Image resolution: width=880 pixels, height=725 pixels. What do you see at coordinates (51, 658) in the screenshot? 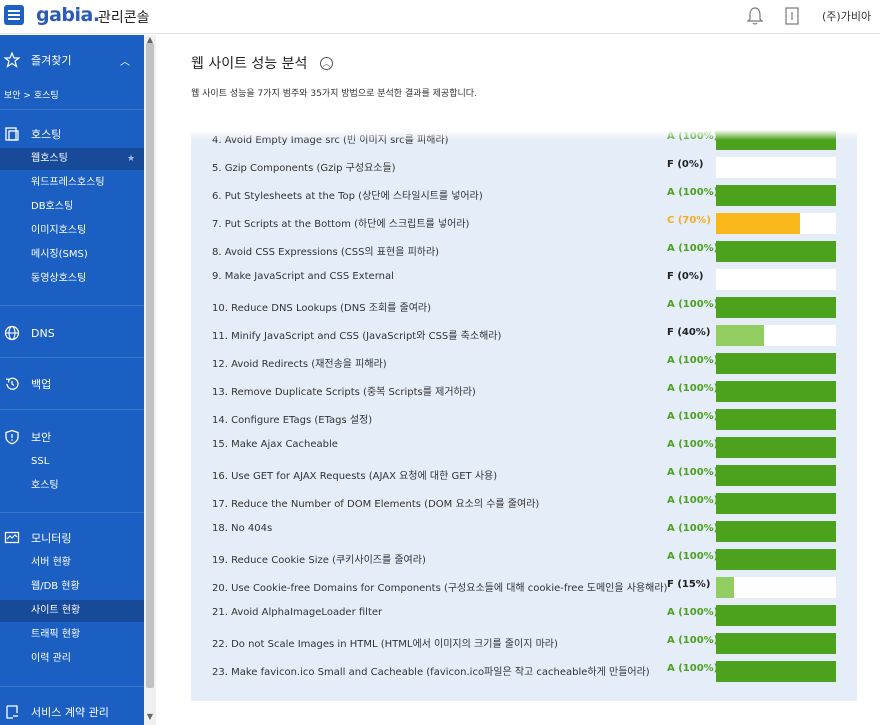
I see `sidebar-item-label: 이력 관리` at bounding box center [51, 658].